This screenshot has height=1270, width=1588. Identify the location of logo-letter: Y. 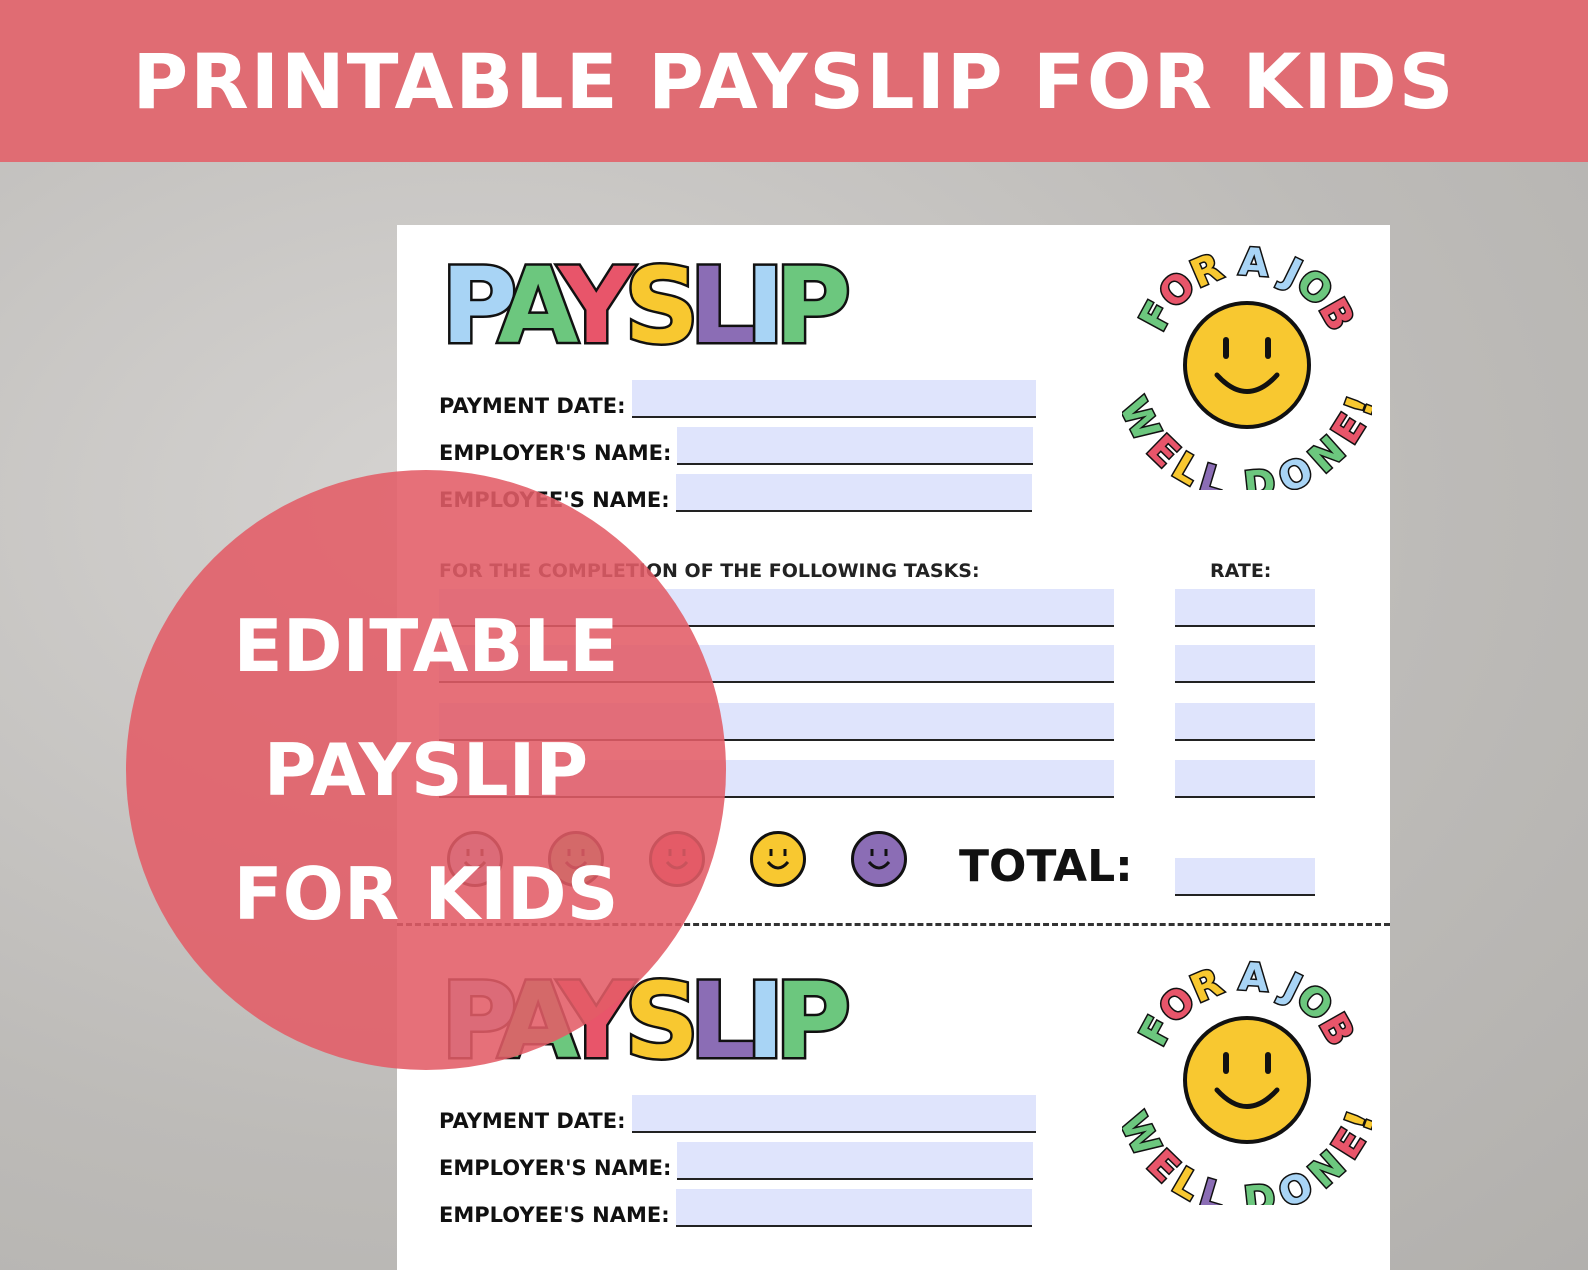
(596, 305).